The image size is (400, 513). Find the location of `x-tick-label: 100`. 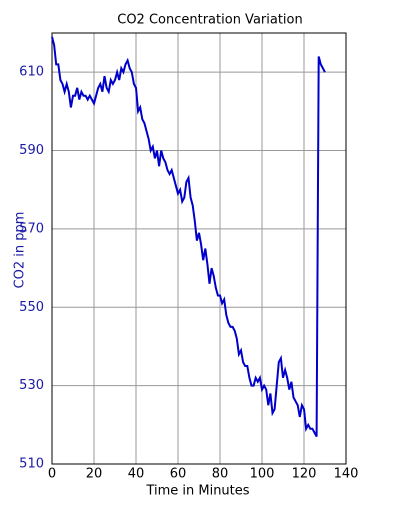

x-tick-label: 100 is located at coordinates (262, 474).